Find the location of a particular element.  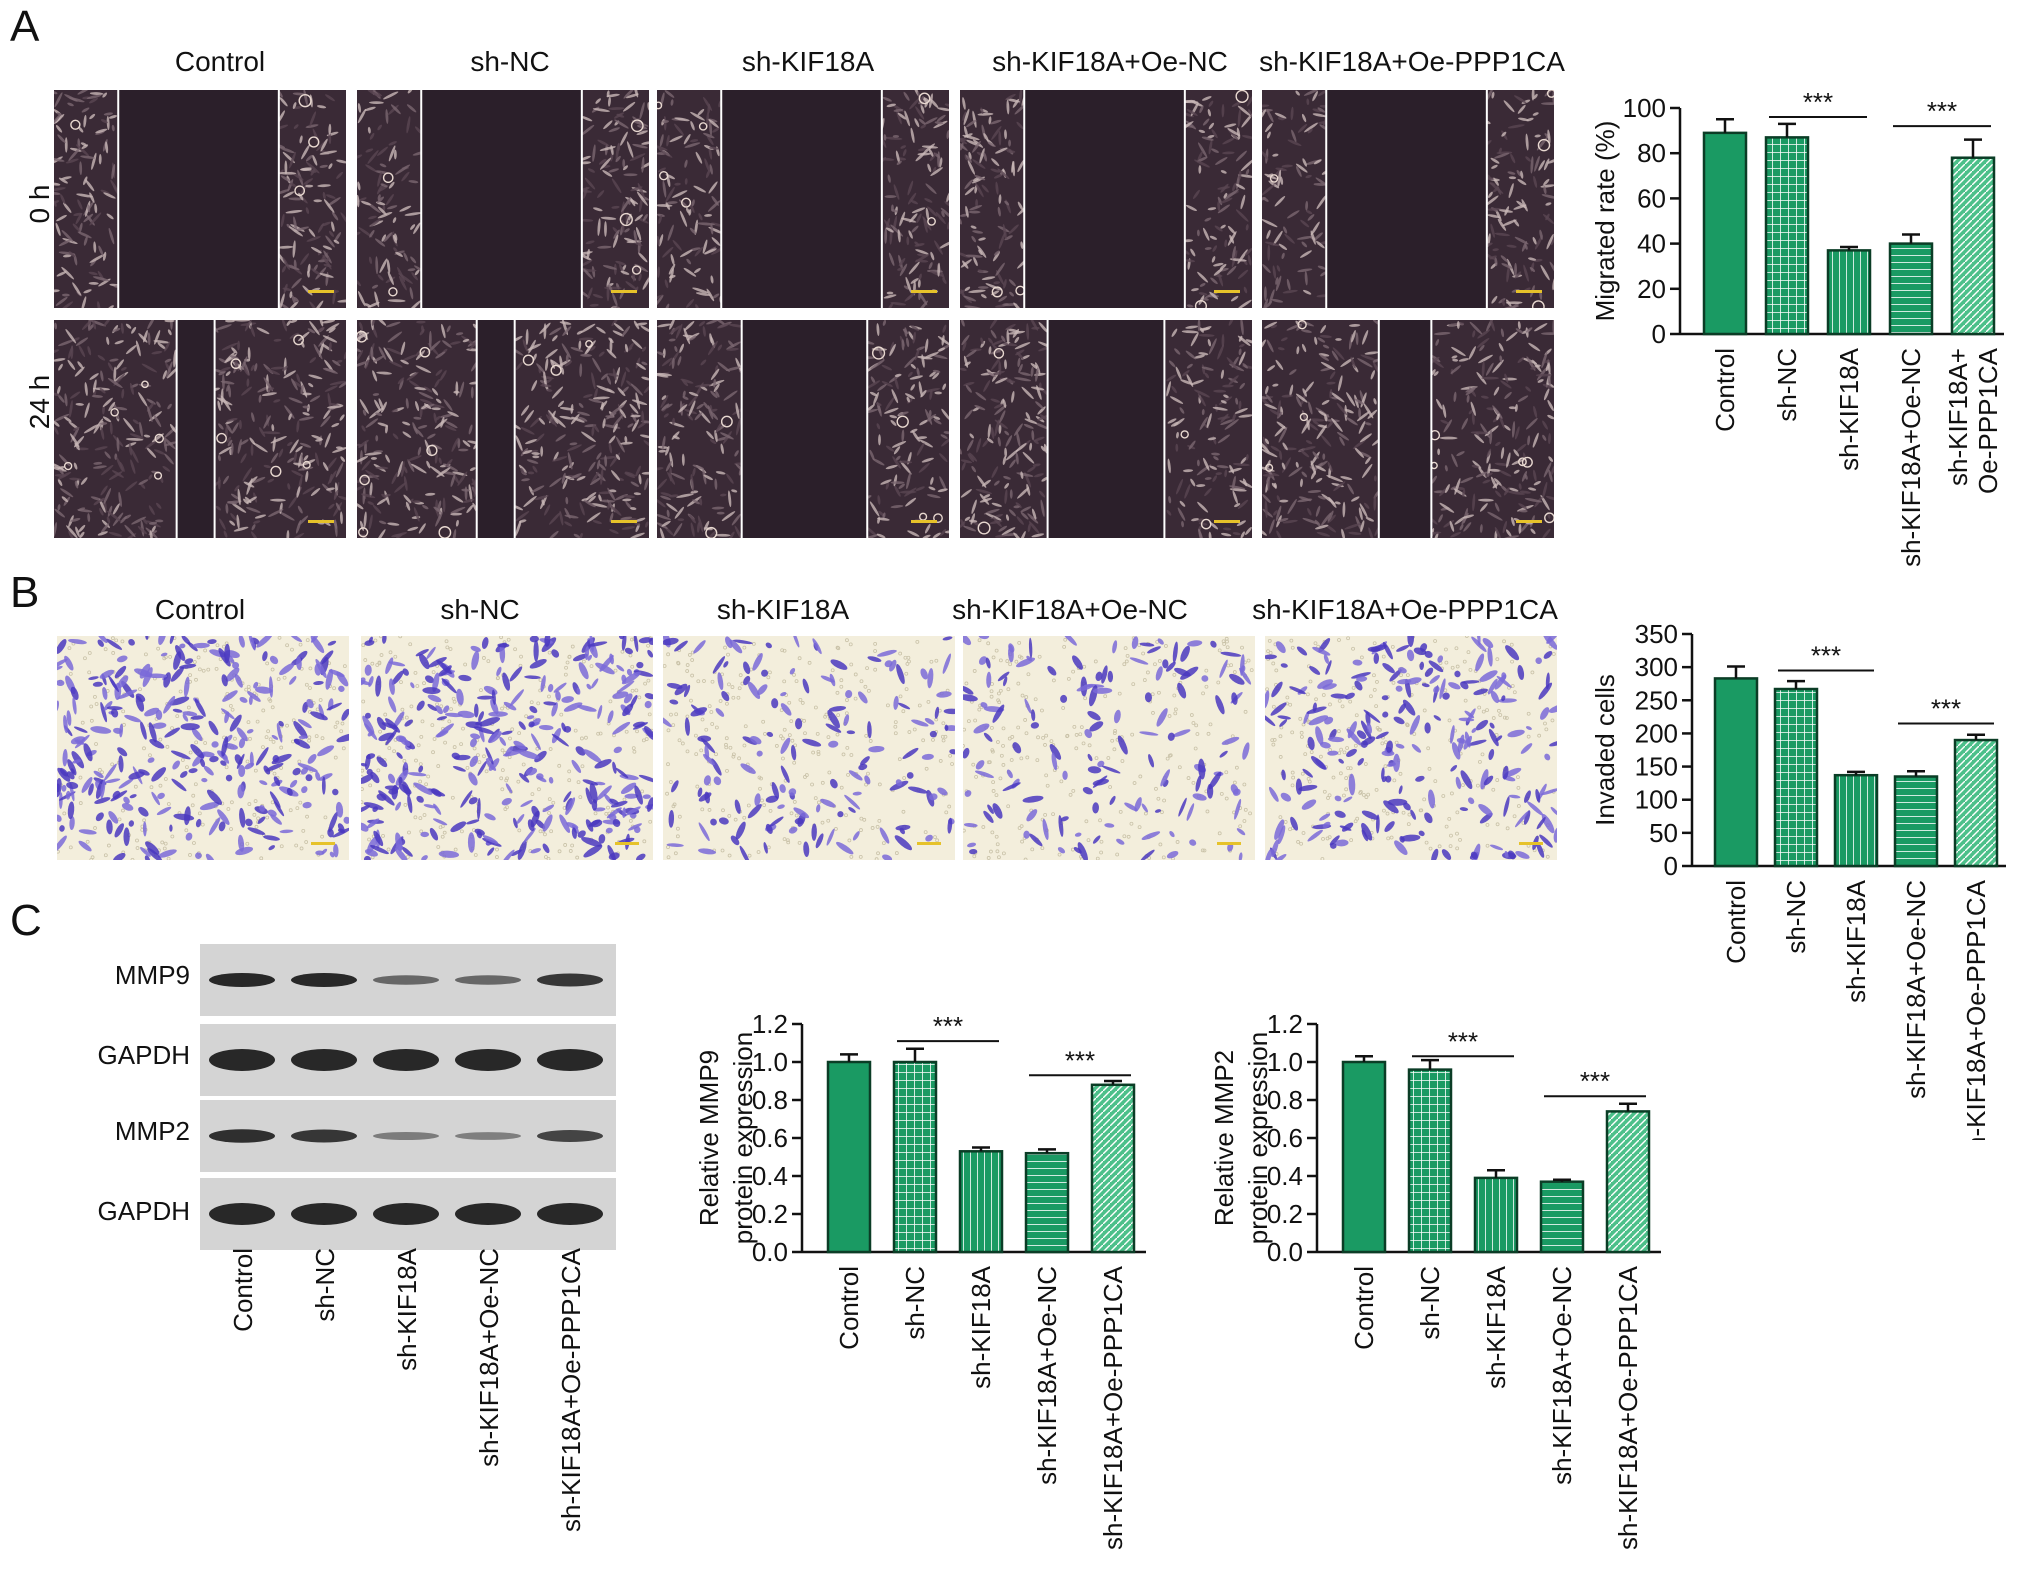

y-axis-label: Migrated rate (%) is located at coordinates (1605, 221).